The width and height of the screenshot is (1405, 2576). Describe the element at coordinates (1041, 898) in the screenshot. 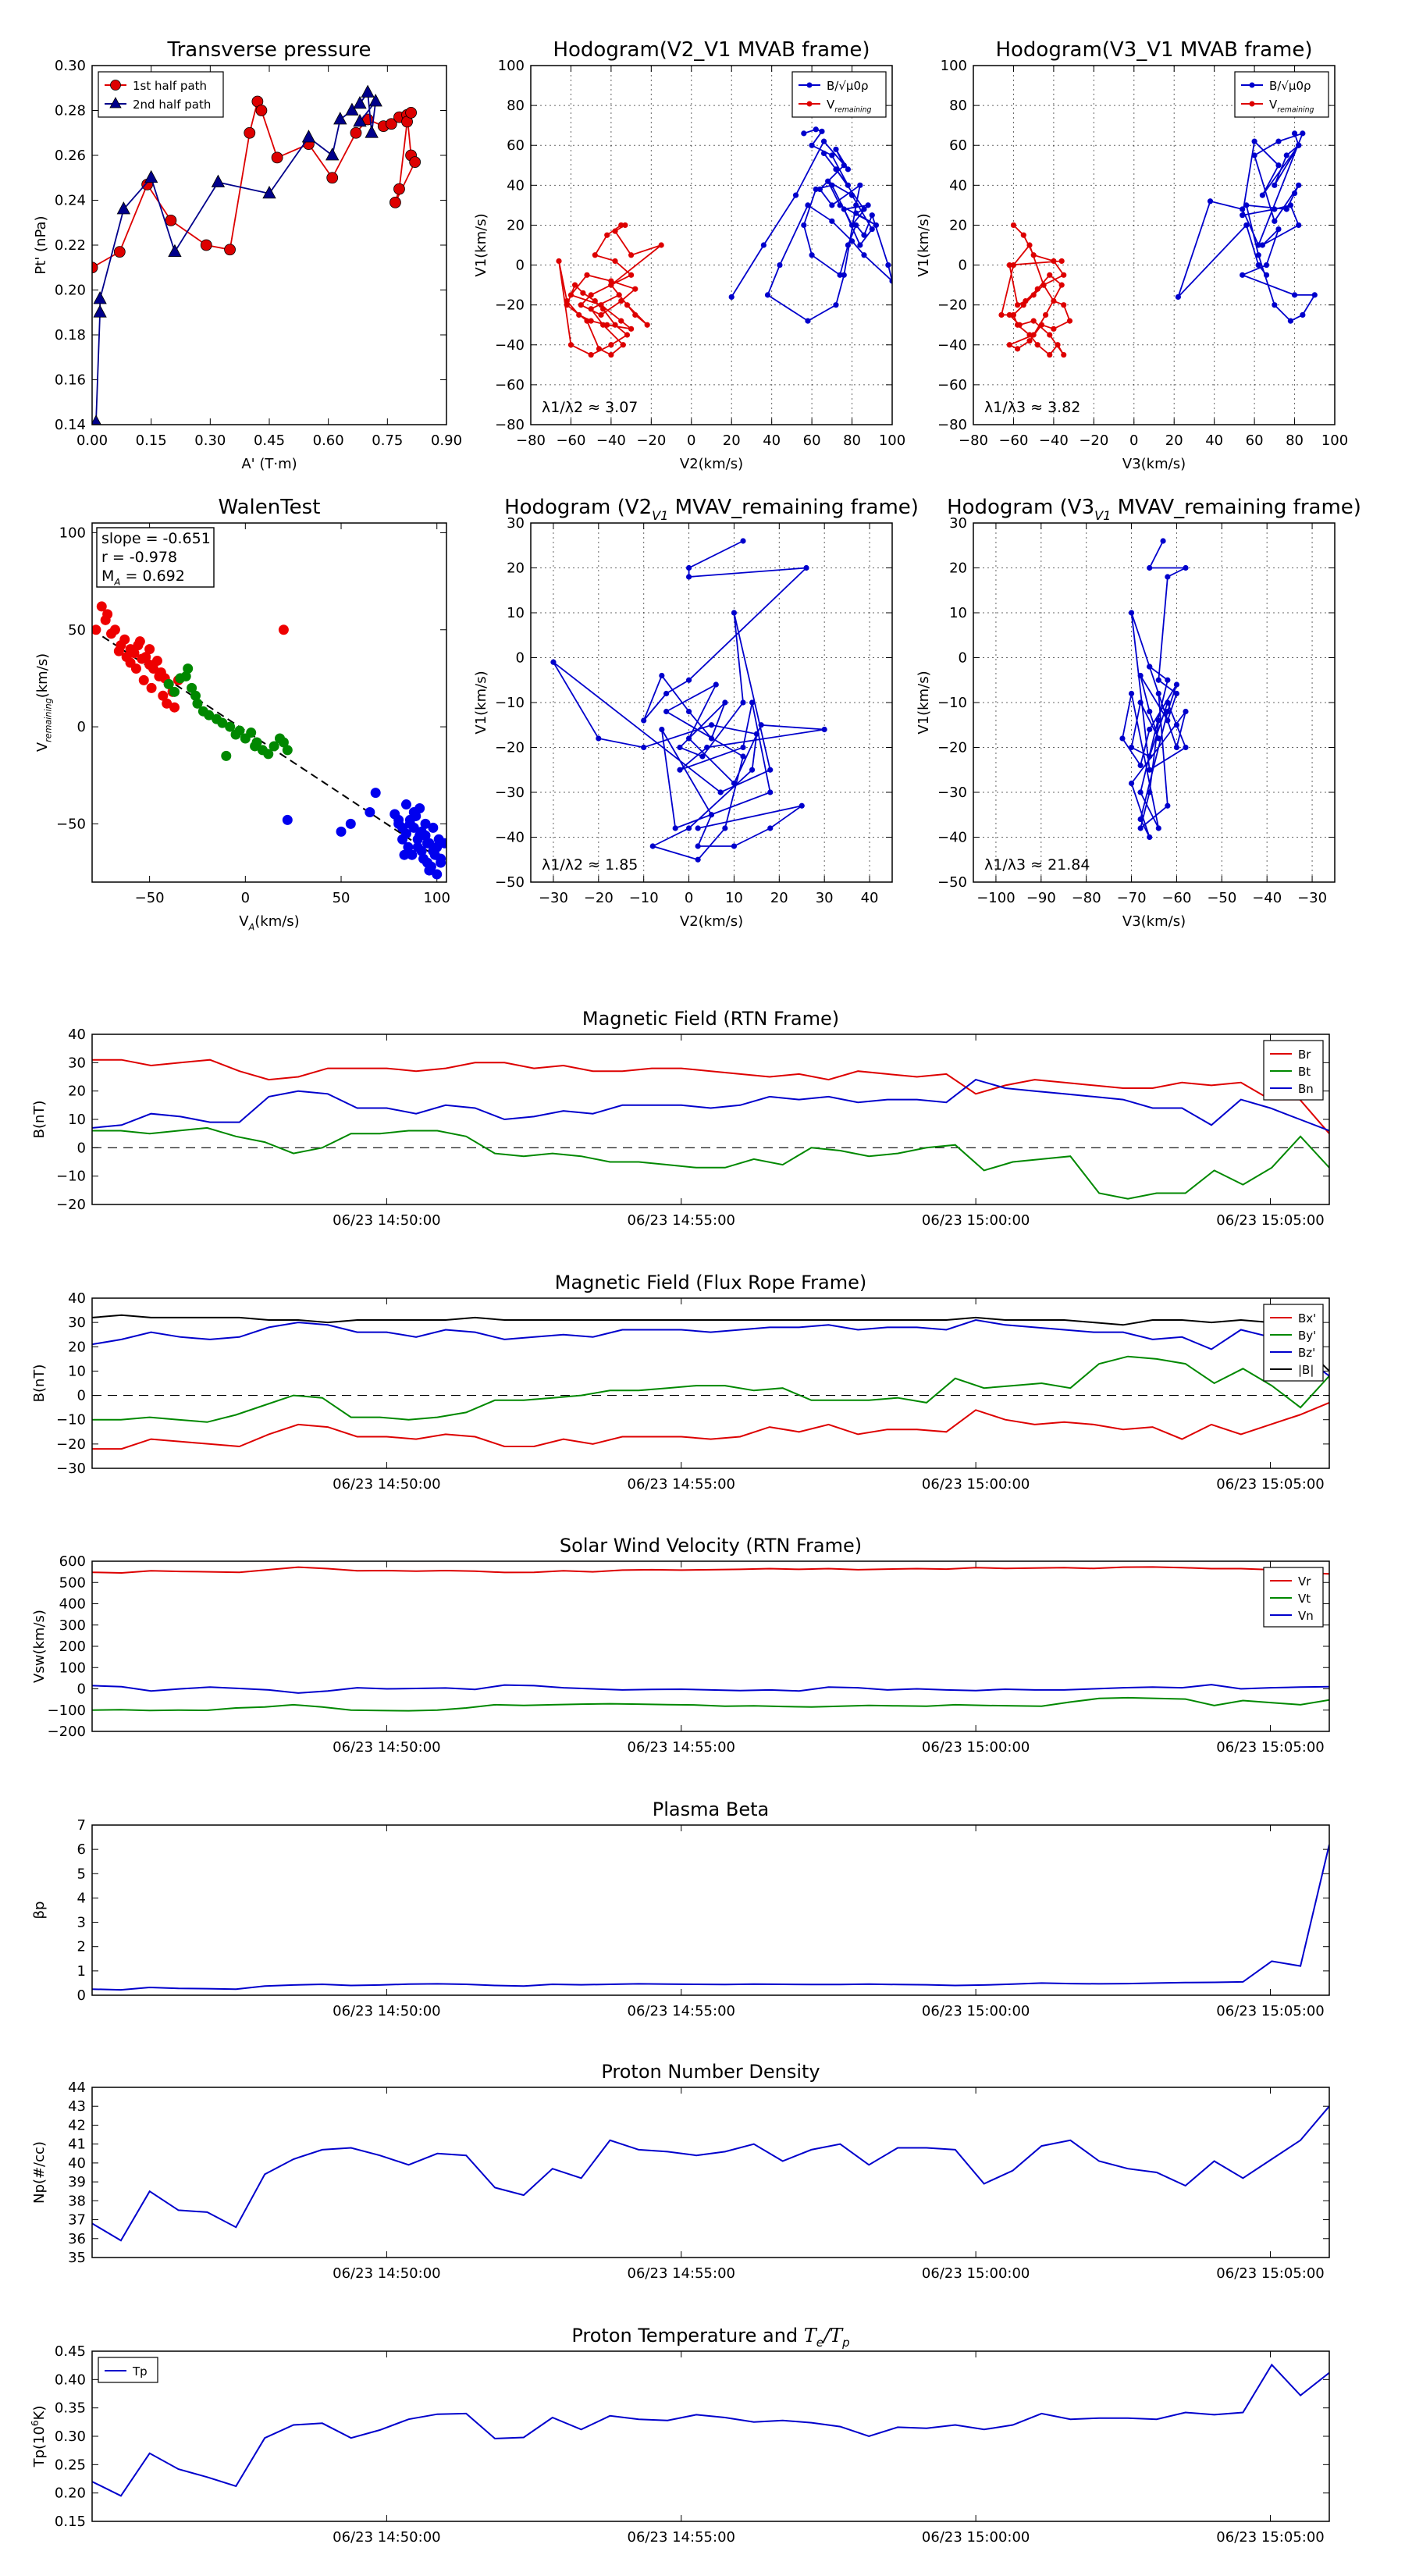

I see `x-tick-label: −90` at that location.